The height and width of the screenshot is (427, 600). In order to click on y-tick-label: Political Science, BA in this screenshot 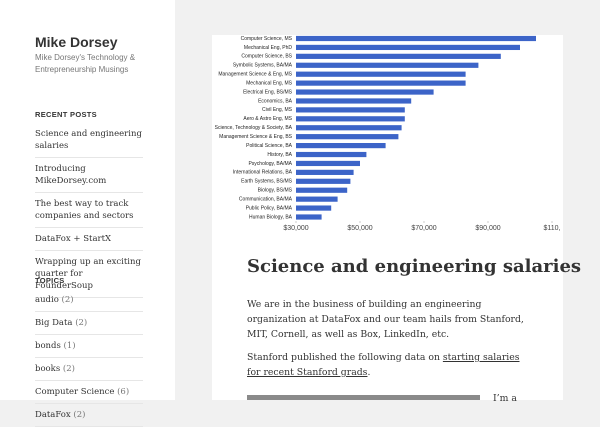, I will do `click(269, 146)`.